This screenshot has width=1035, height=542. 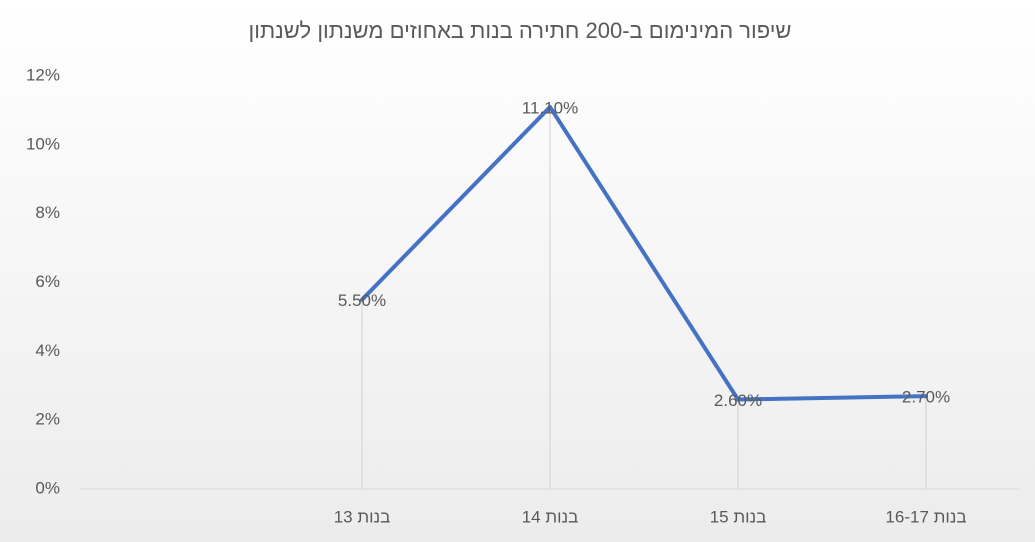 What do you see at coordinates (47, 281) in the screenshot?
I see `y-tick-label: 6%` at bounding box center [47, 281].